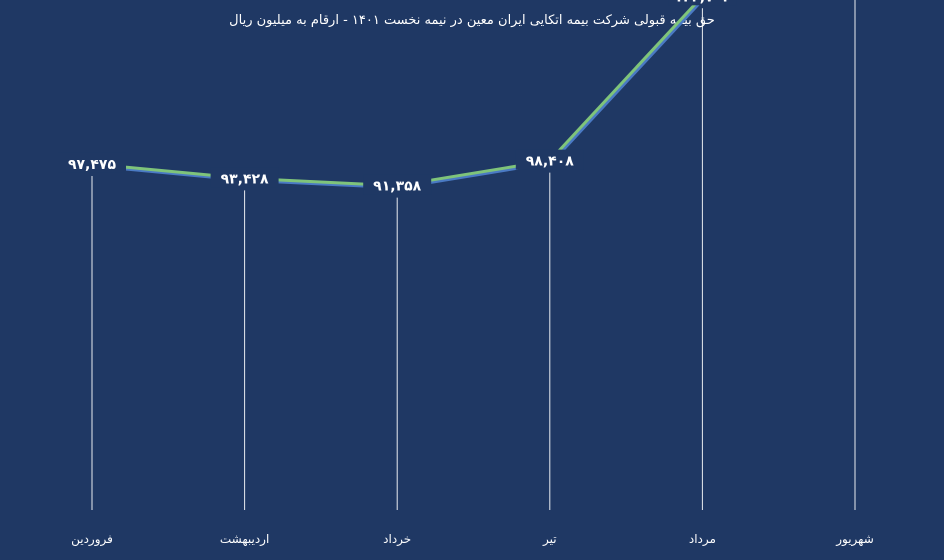 Image resolution: width=944 pixels, height=560 pixels. I want to click on value-label: ۱۴۴,۷۰۴, so click(702, 2).